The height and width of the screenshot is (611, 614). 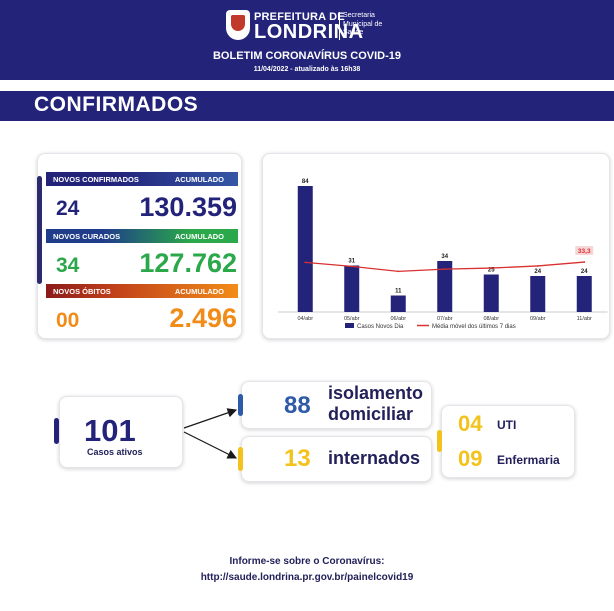 I want to click on x-tick-label-2: 06/abr, so click(x=398, y=319).